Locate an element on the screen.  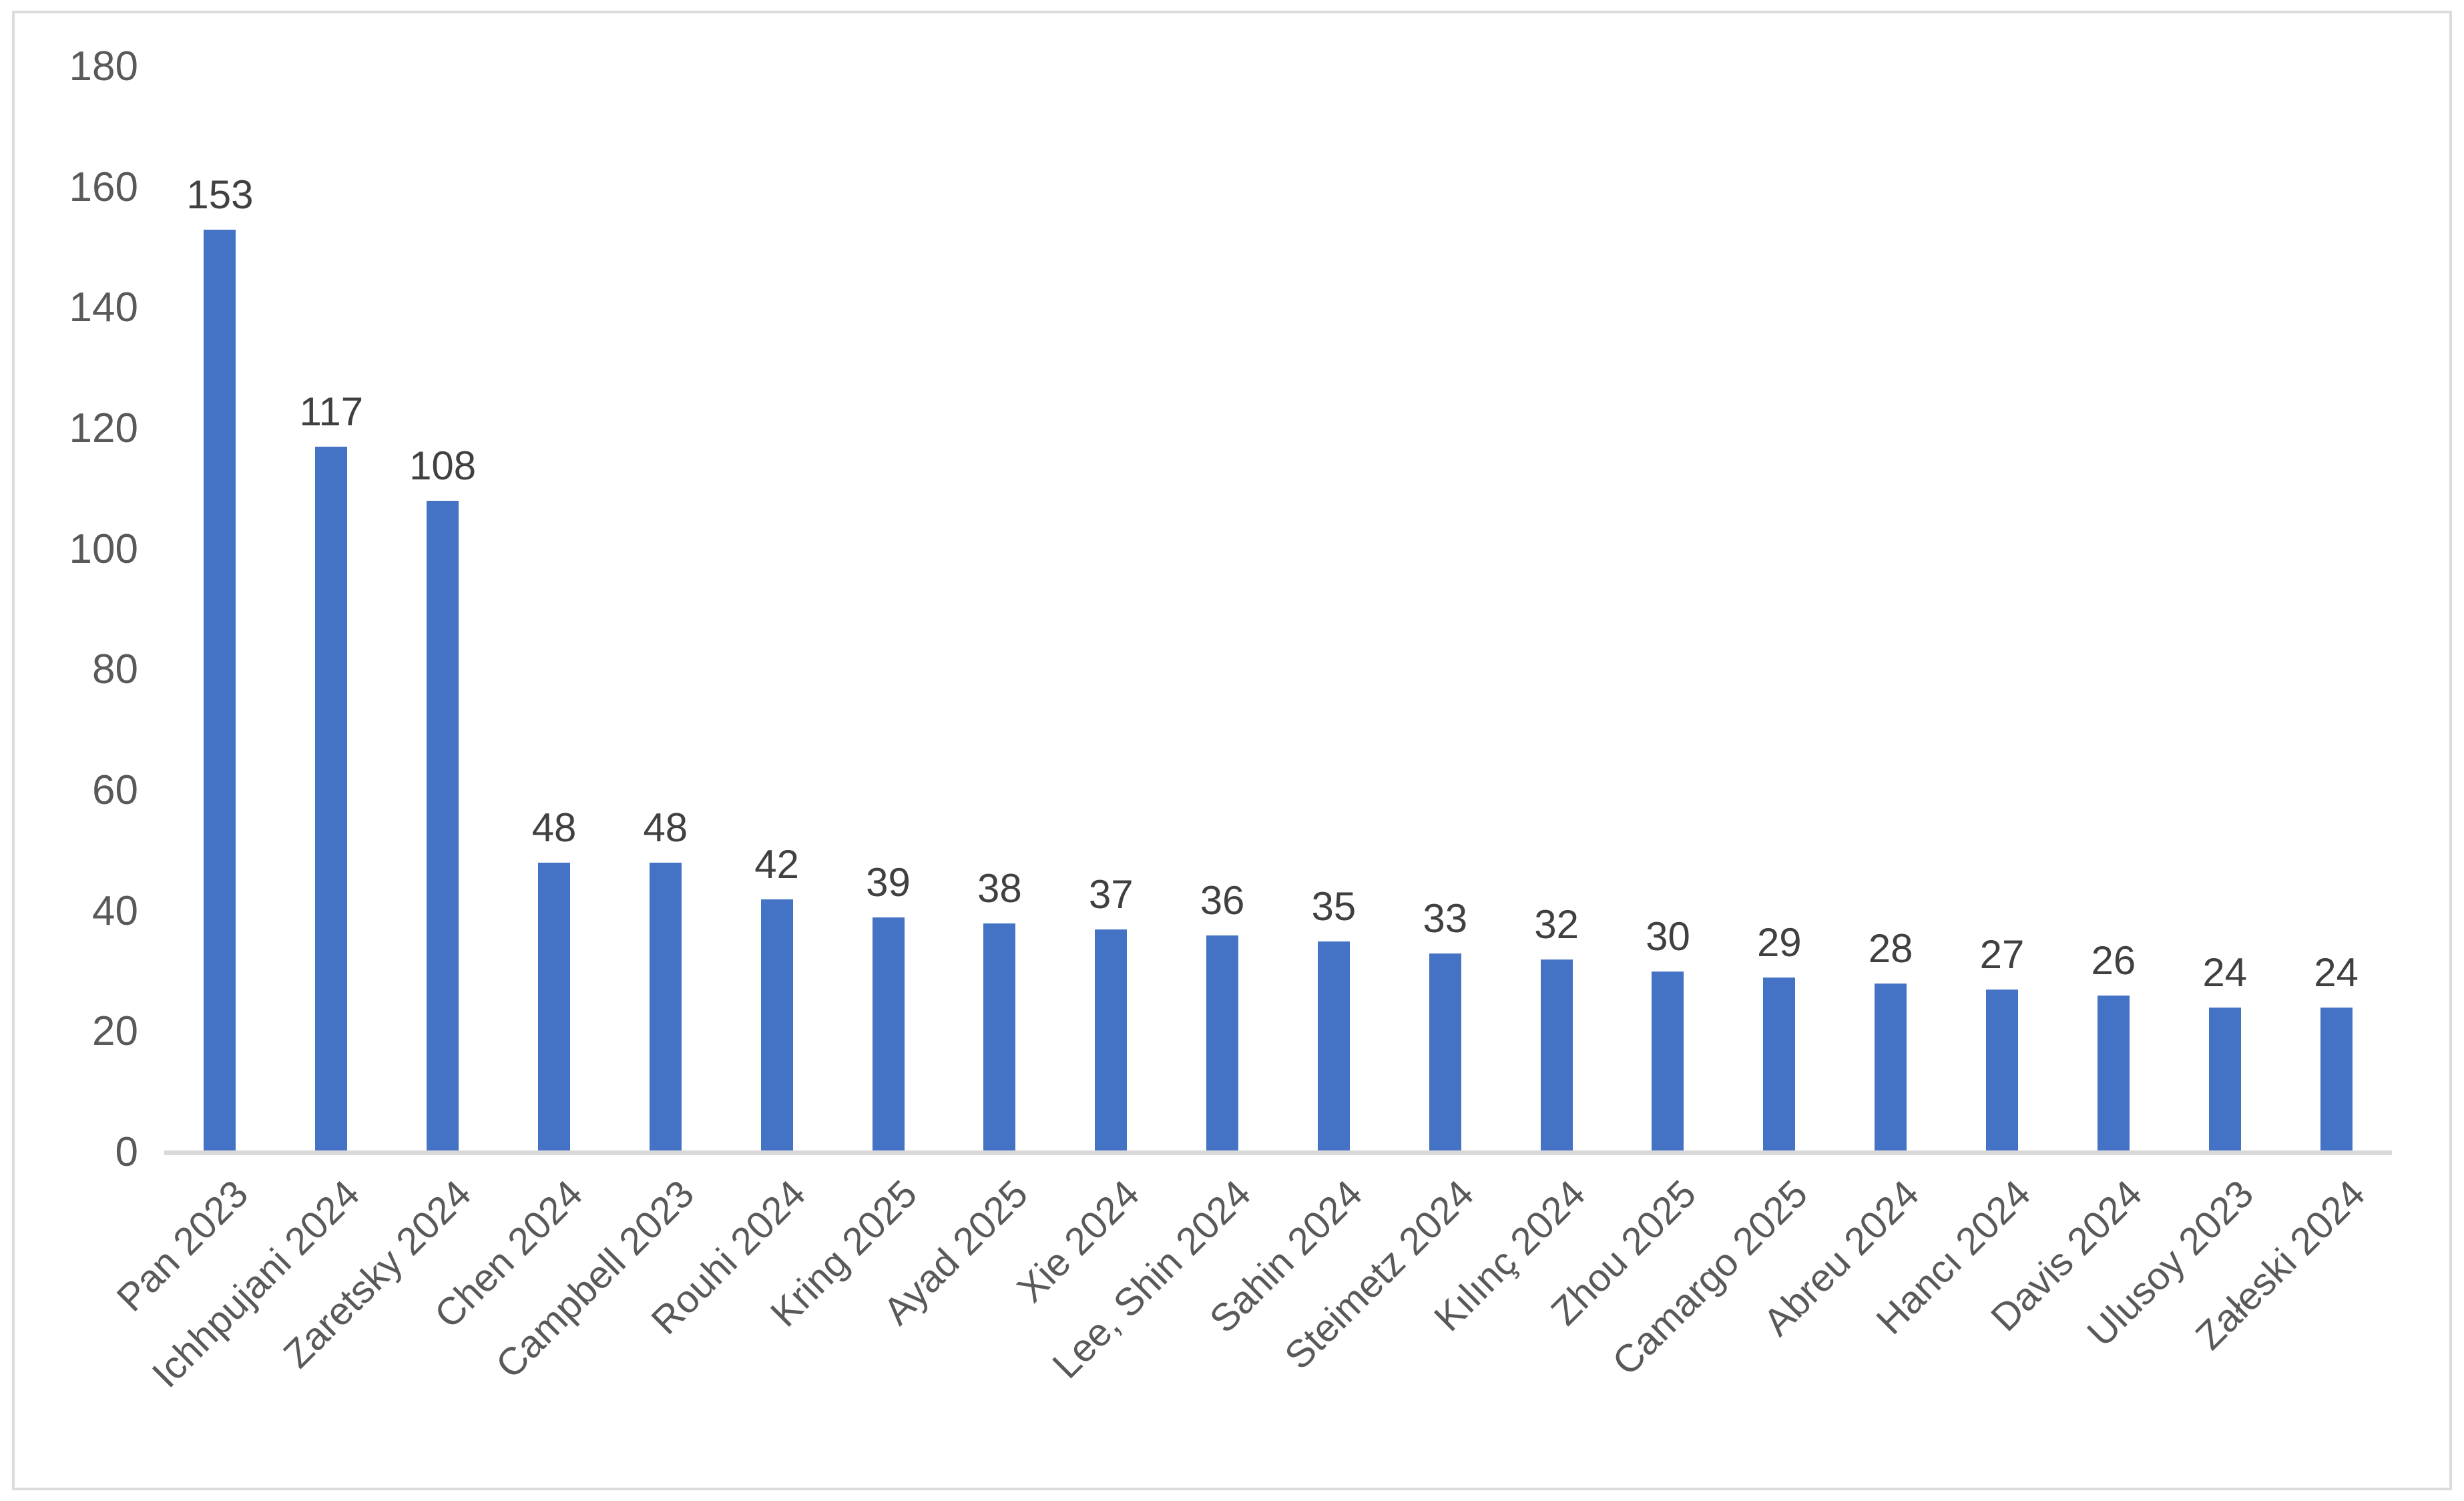
bar-value-label: 38 is located at coordinates (1000, 888).